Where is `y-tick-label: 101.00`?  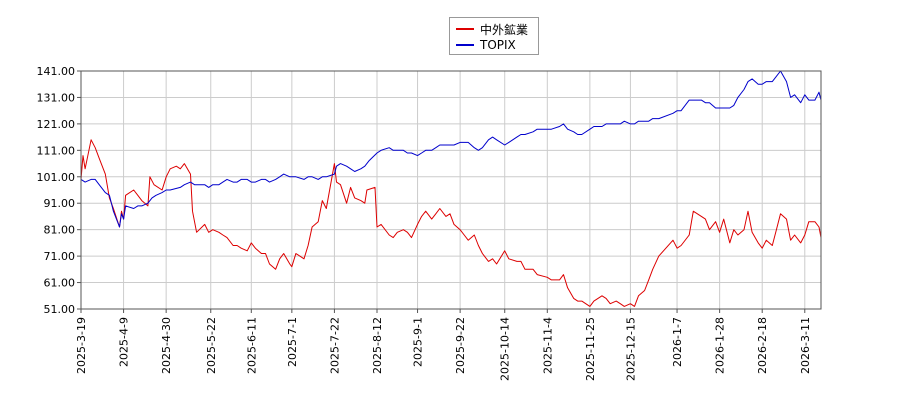
y-tick-label: 101.00 is located at coordinates (56, 177).